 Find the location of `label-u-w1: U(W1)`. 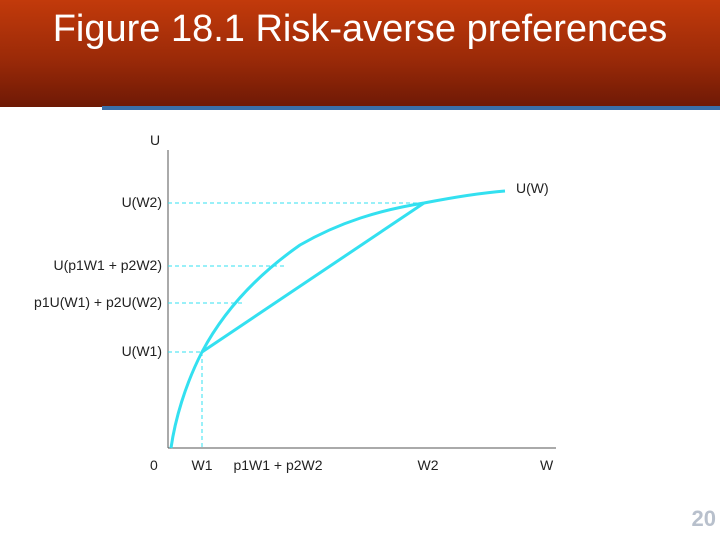

label-u-w1: U(W1) is located at coordinates (142, 351).